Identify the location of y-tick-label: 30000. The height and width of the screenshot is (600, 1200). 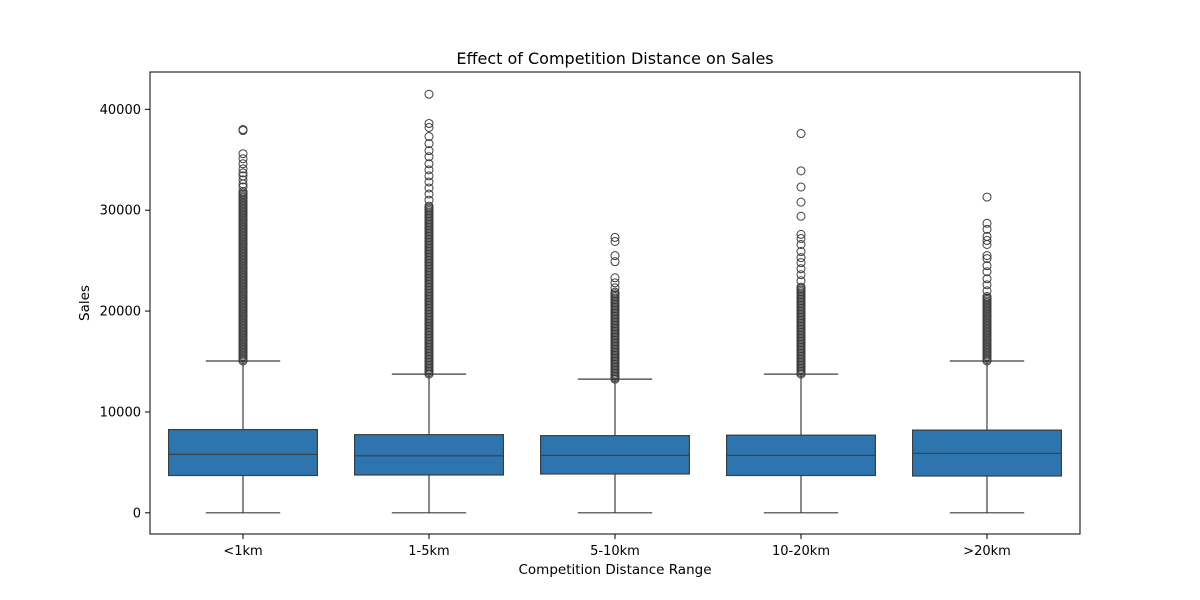
(120, 211).